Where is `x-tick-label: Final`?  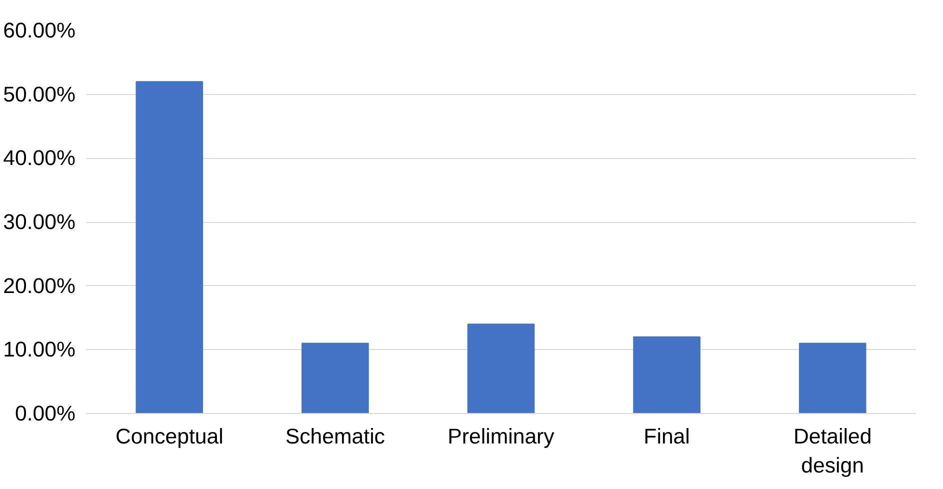 x-tick-label: Final is located at coordinates (667, 436).